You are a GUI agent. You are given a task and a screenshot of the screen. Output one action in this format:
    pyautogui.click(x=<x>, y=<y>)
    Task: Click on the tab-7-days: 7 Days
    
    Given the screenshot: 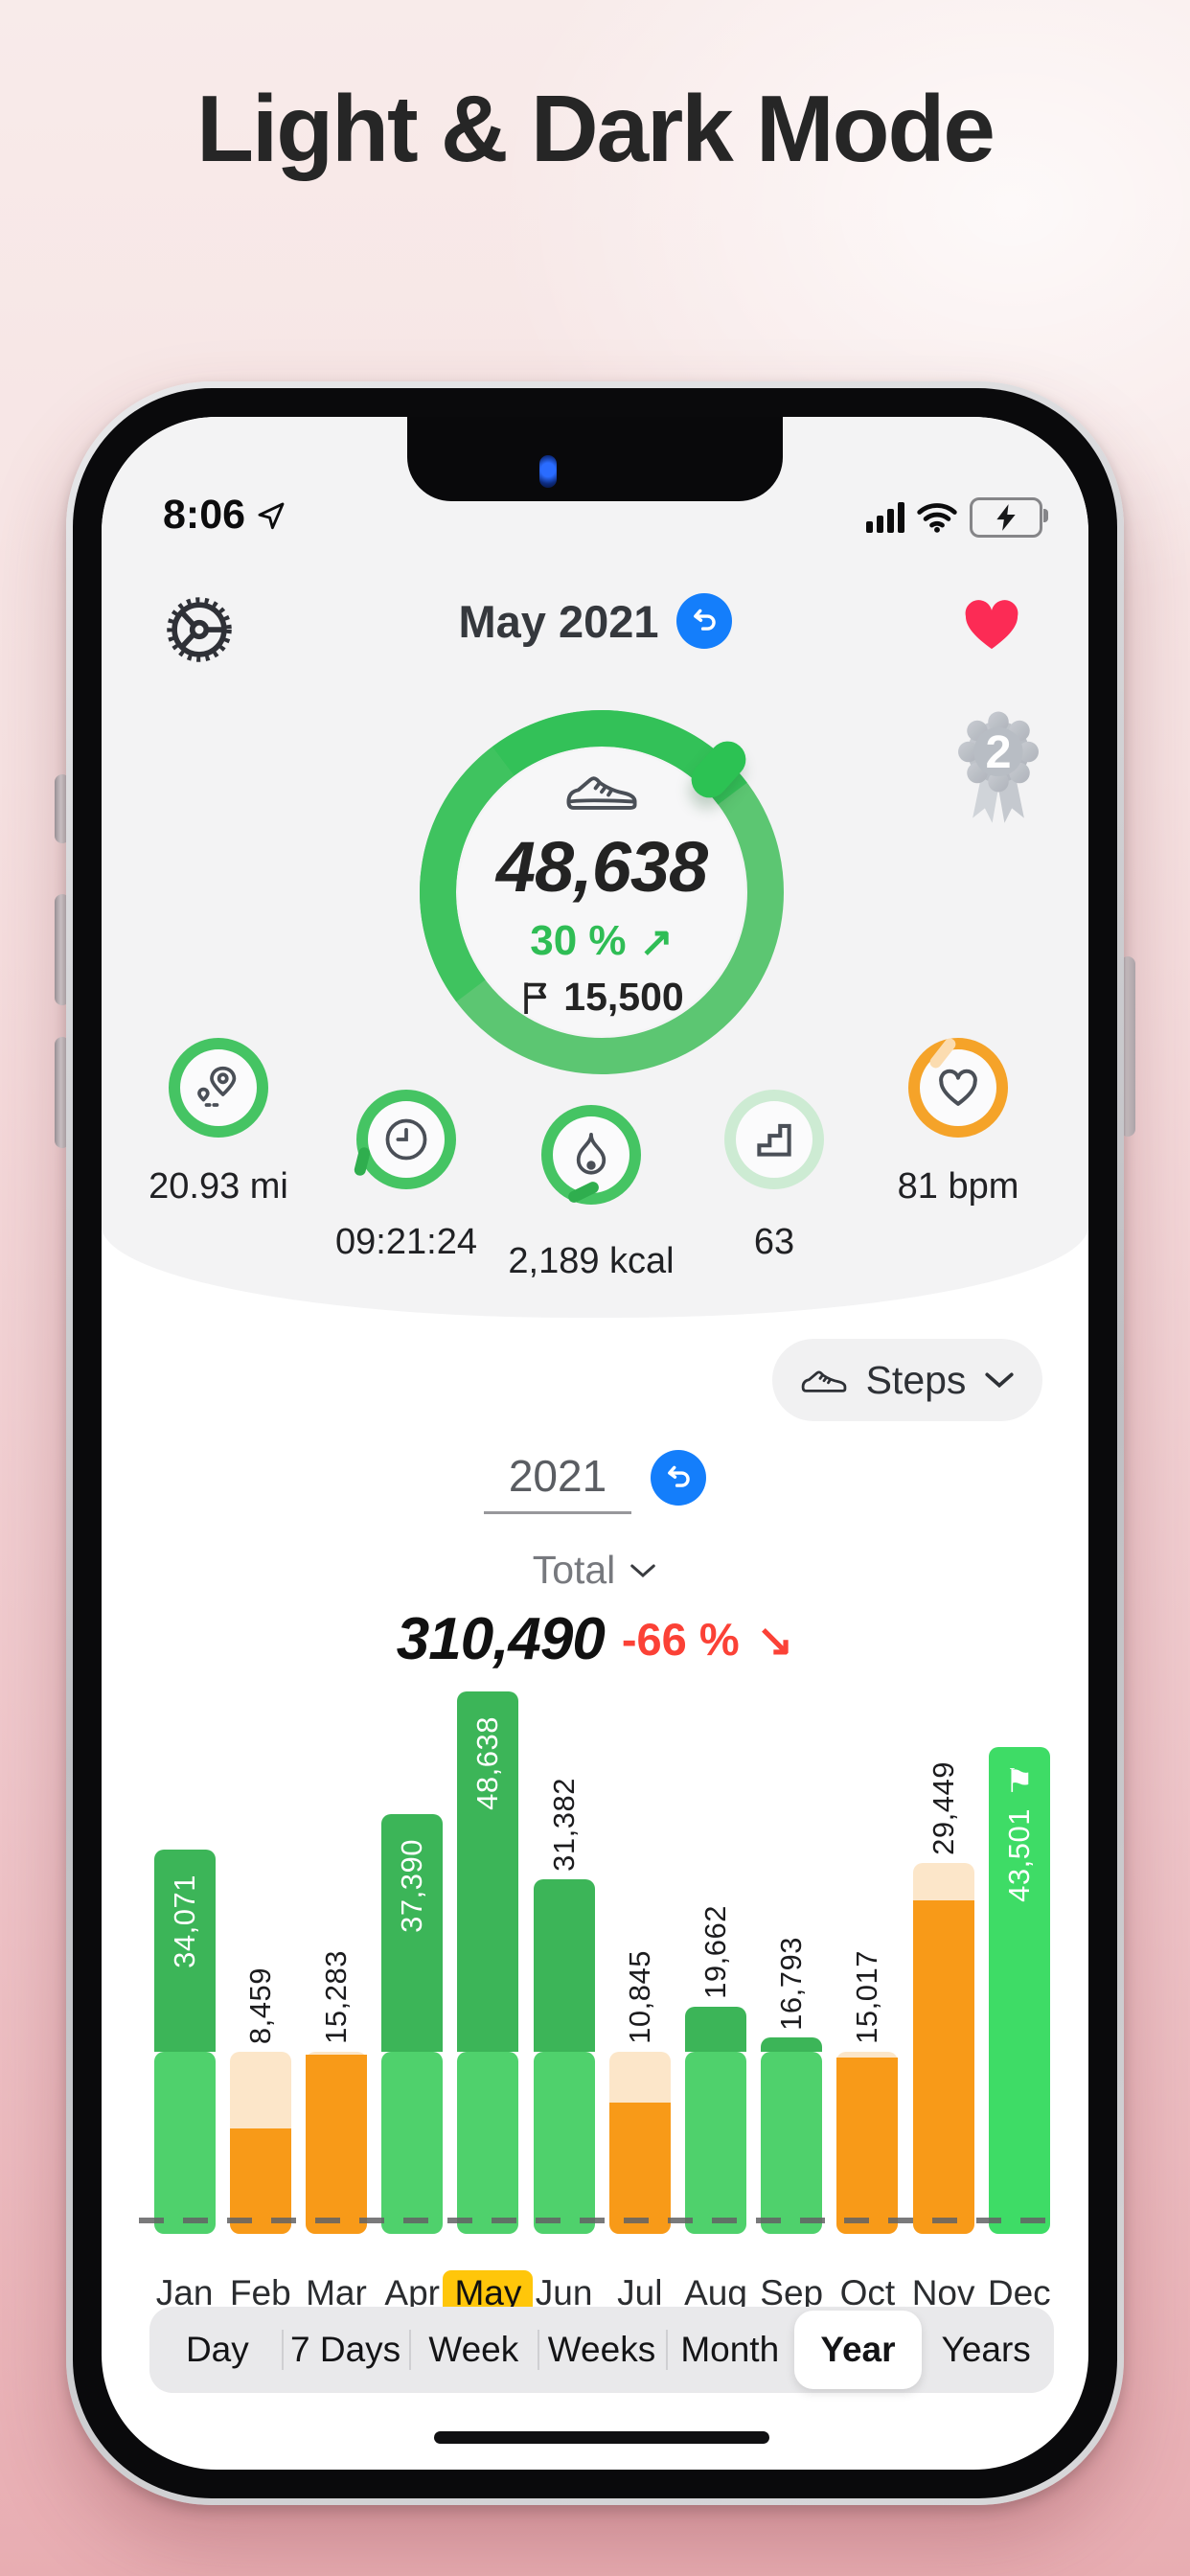 What is the action you would take?
    pyautogui.click(x=346, y=2350)
    